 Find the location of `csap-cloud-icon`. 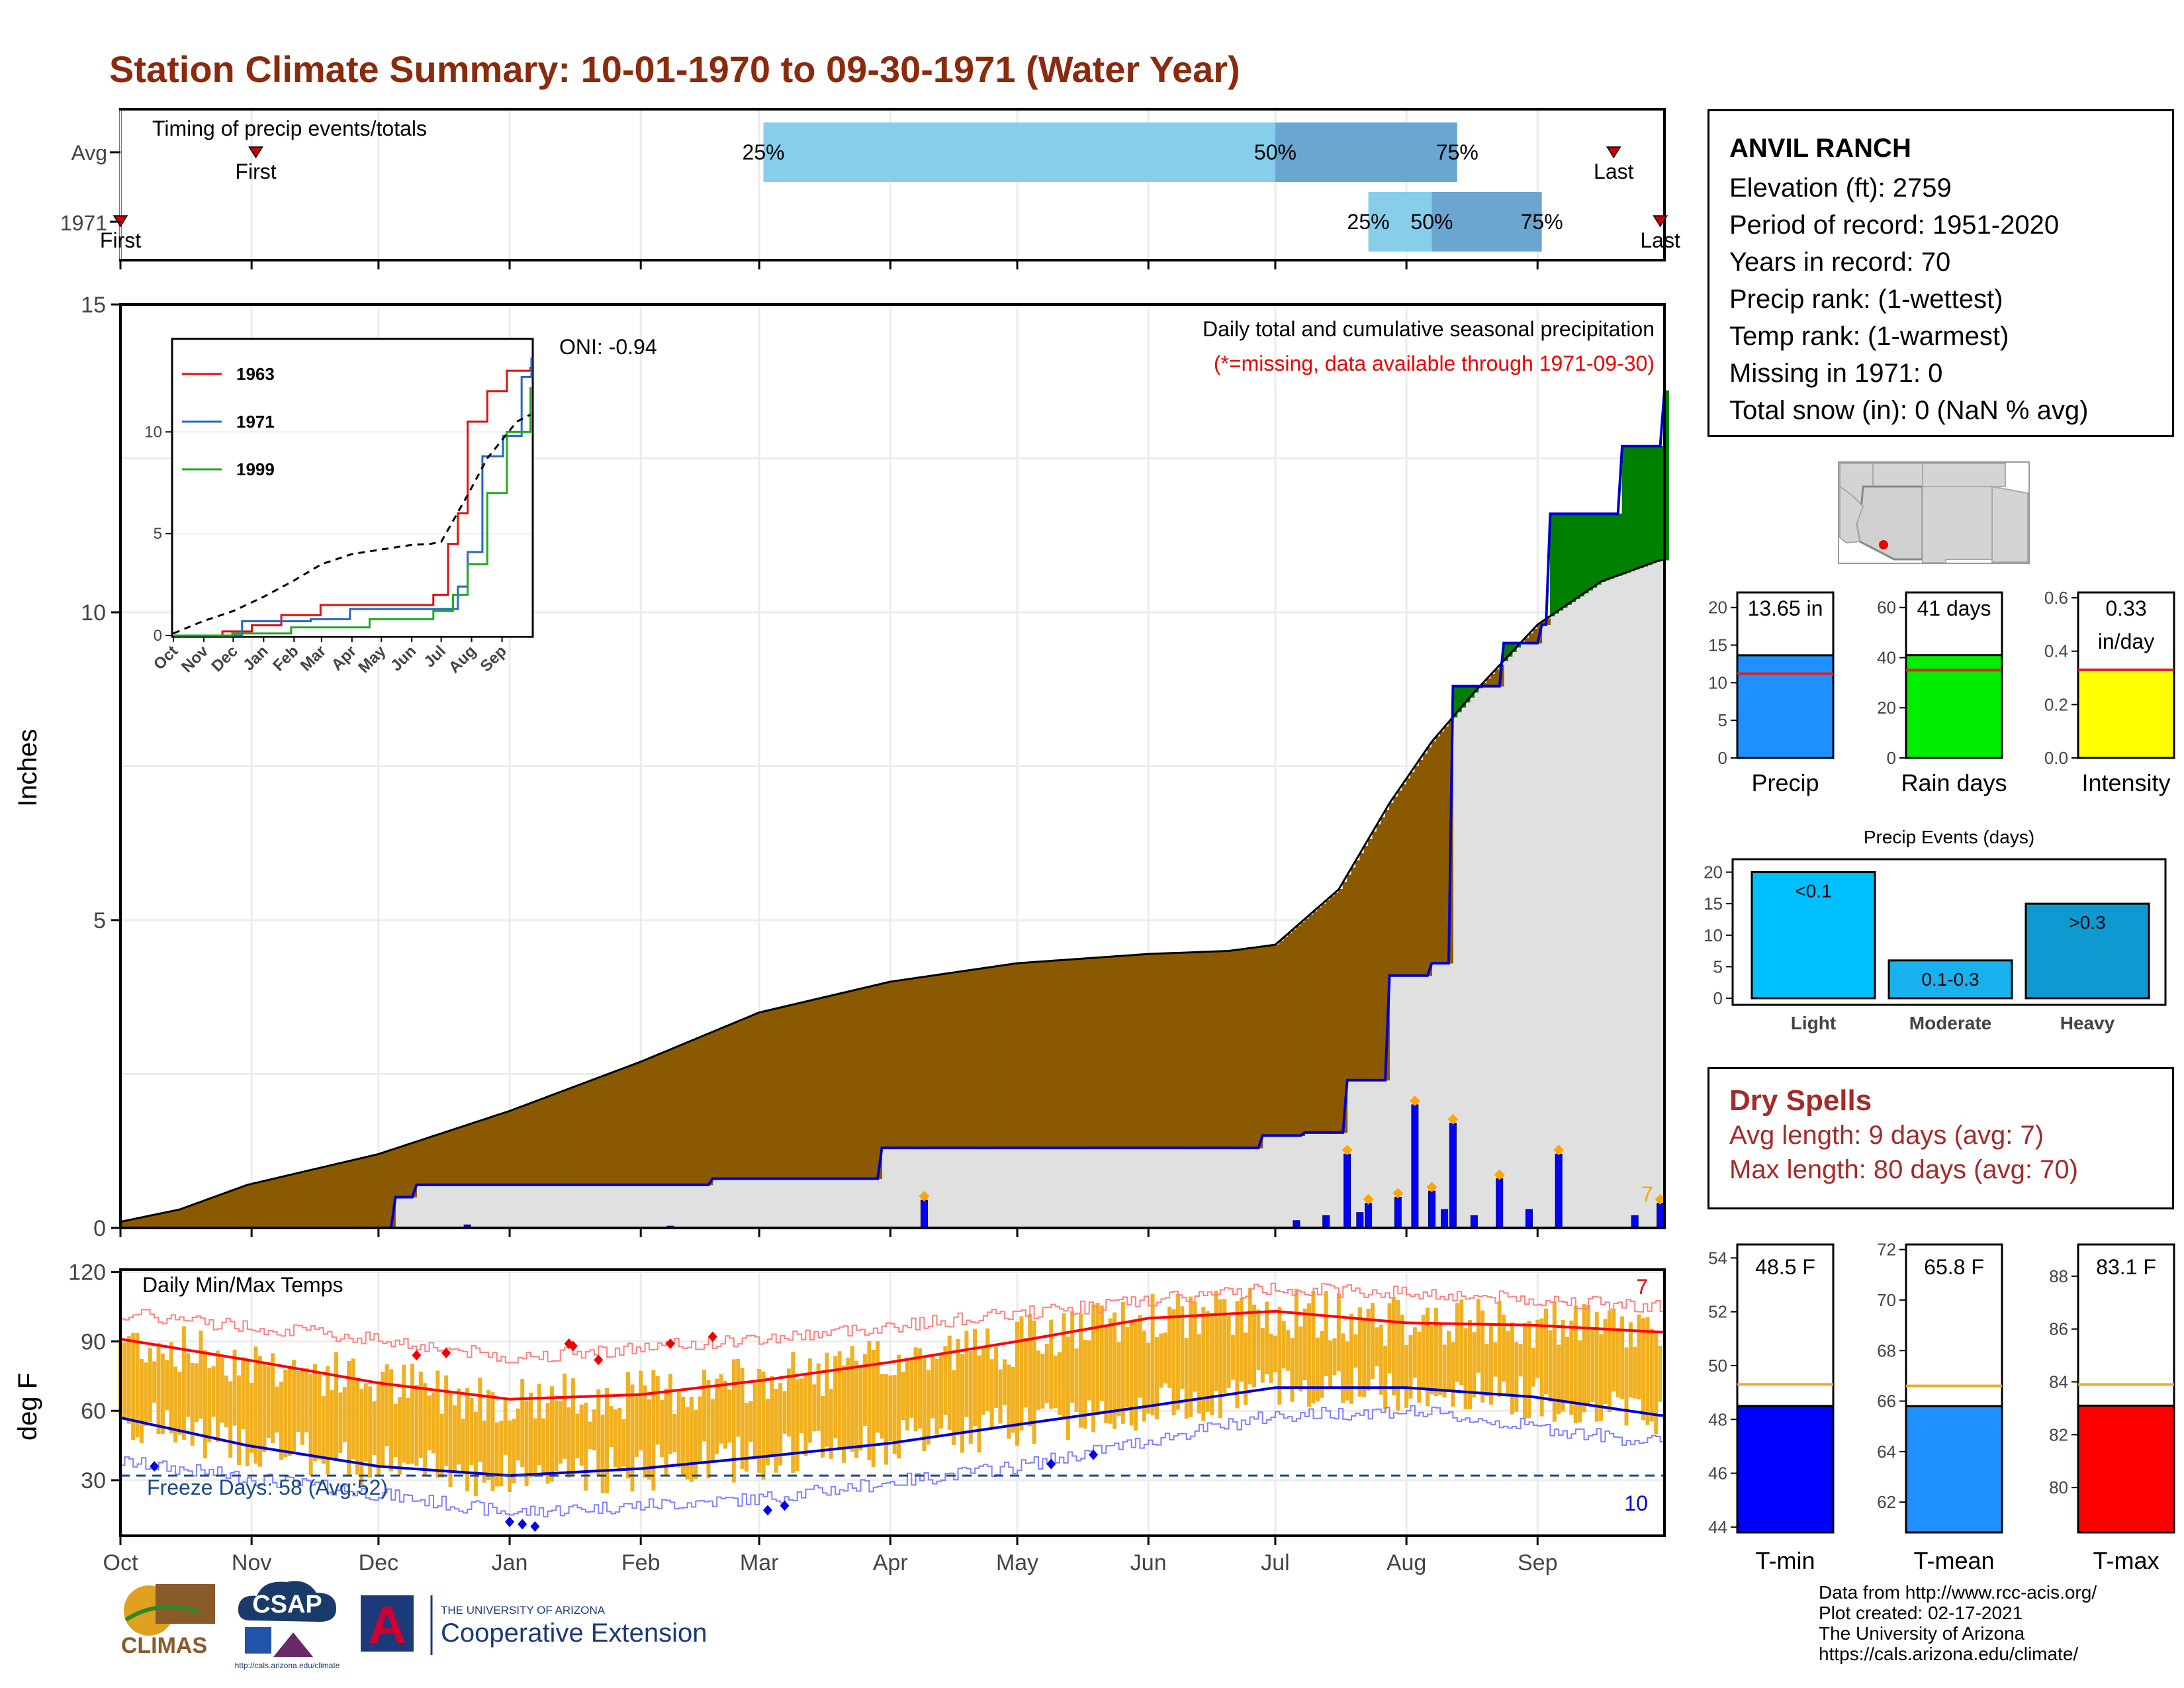

csap-cloud-icon is located at coordinates (287, 1601).